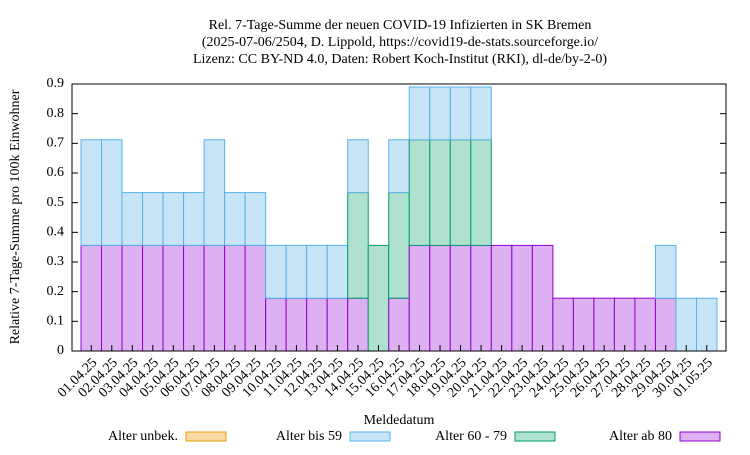 This screenshot has height=455, width=750. Describe the element at coordinates (56, 143) in the screenshot. I see `y-tick-label: 0.7` at that location.